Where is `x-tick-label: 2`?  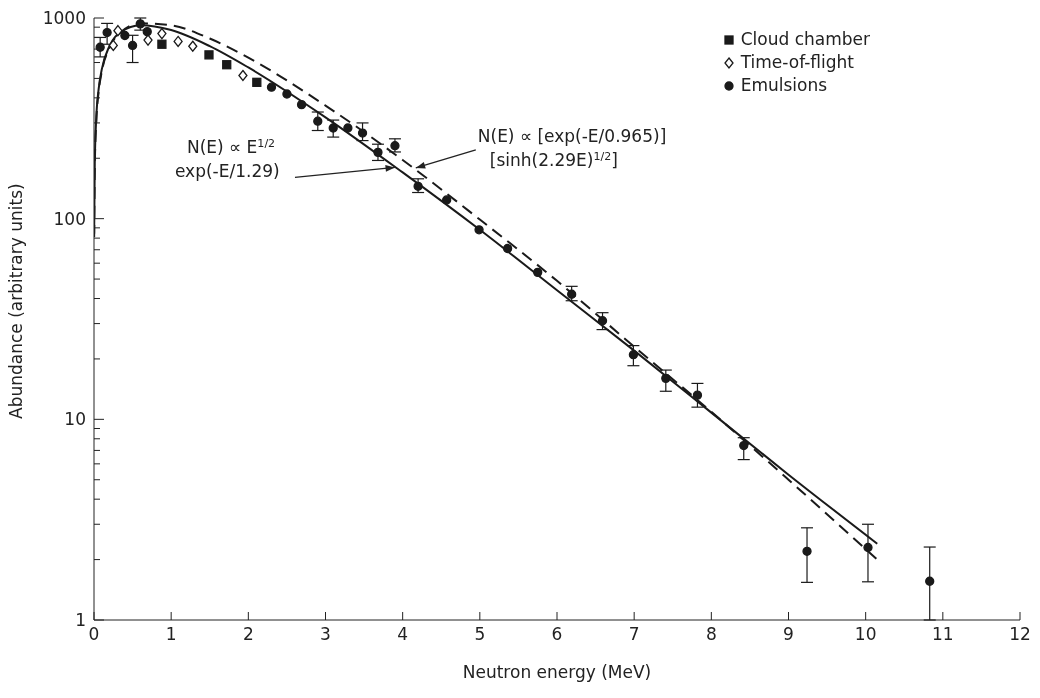
x-tick-label: 2 is located at coordinates (248, 634).